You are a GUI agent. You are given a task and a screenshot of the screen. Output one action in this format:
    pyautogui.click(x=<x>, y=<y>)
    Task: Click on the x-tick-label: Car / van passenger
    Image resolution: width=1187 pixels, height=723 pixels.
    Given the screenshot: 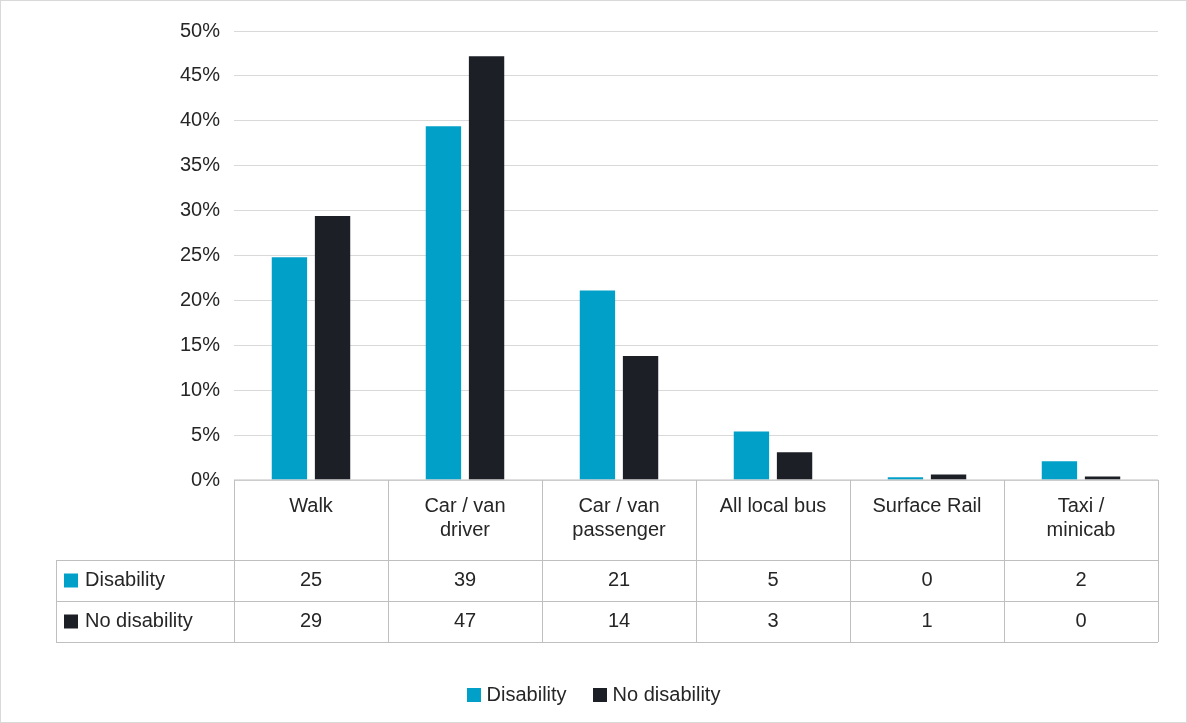 What is the action you would take?
    pyautogui.click(x=619, y=516)
    